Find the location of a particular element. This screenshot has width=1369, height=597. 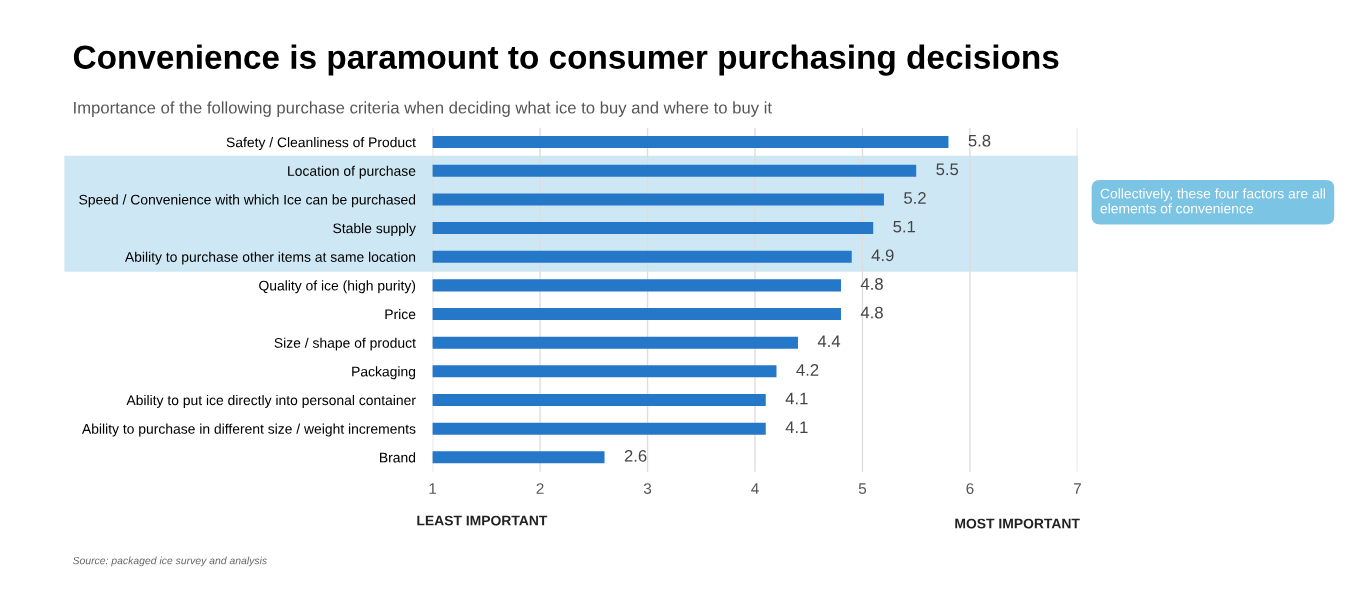

x-tick-label: 7 is located at coordinates (1077, 488).